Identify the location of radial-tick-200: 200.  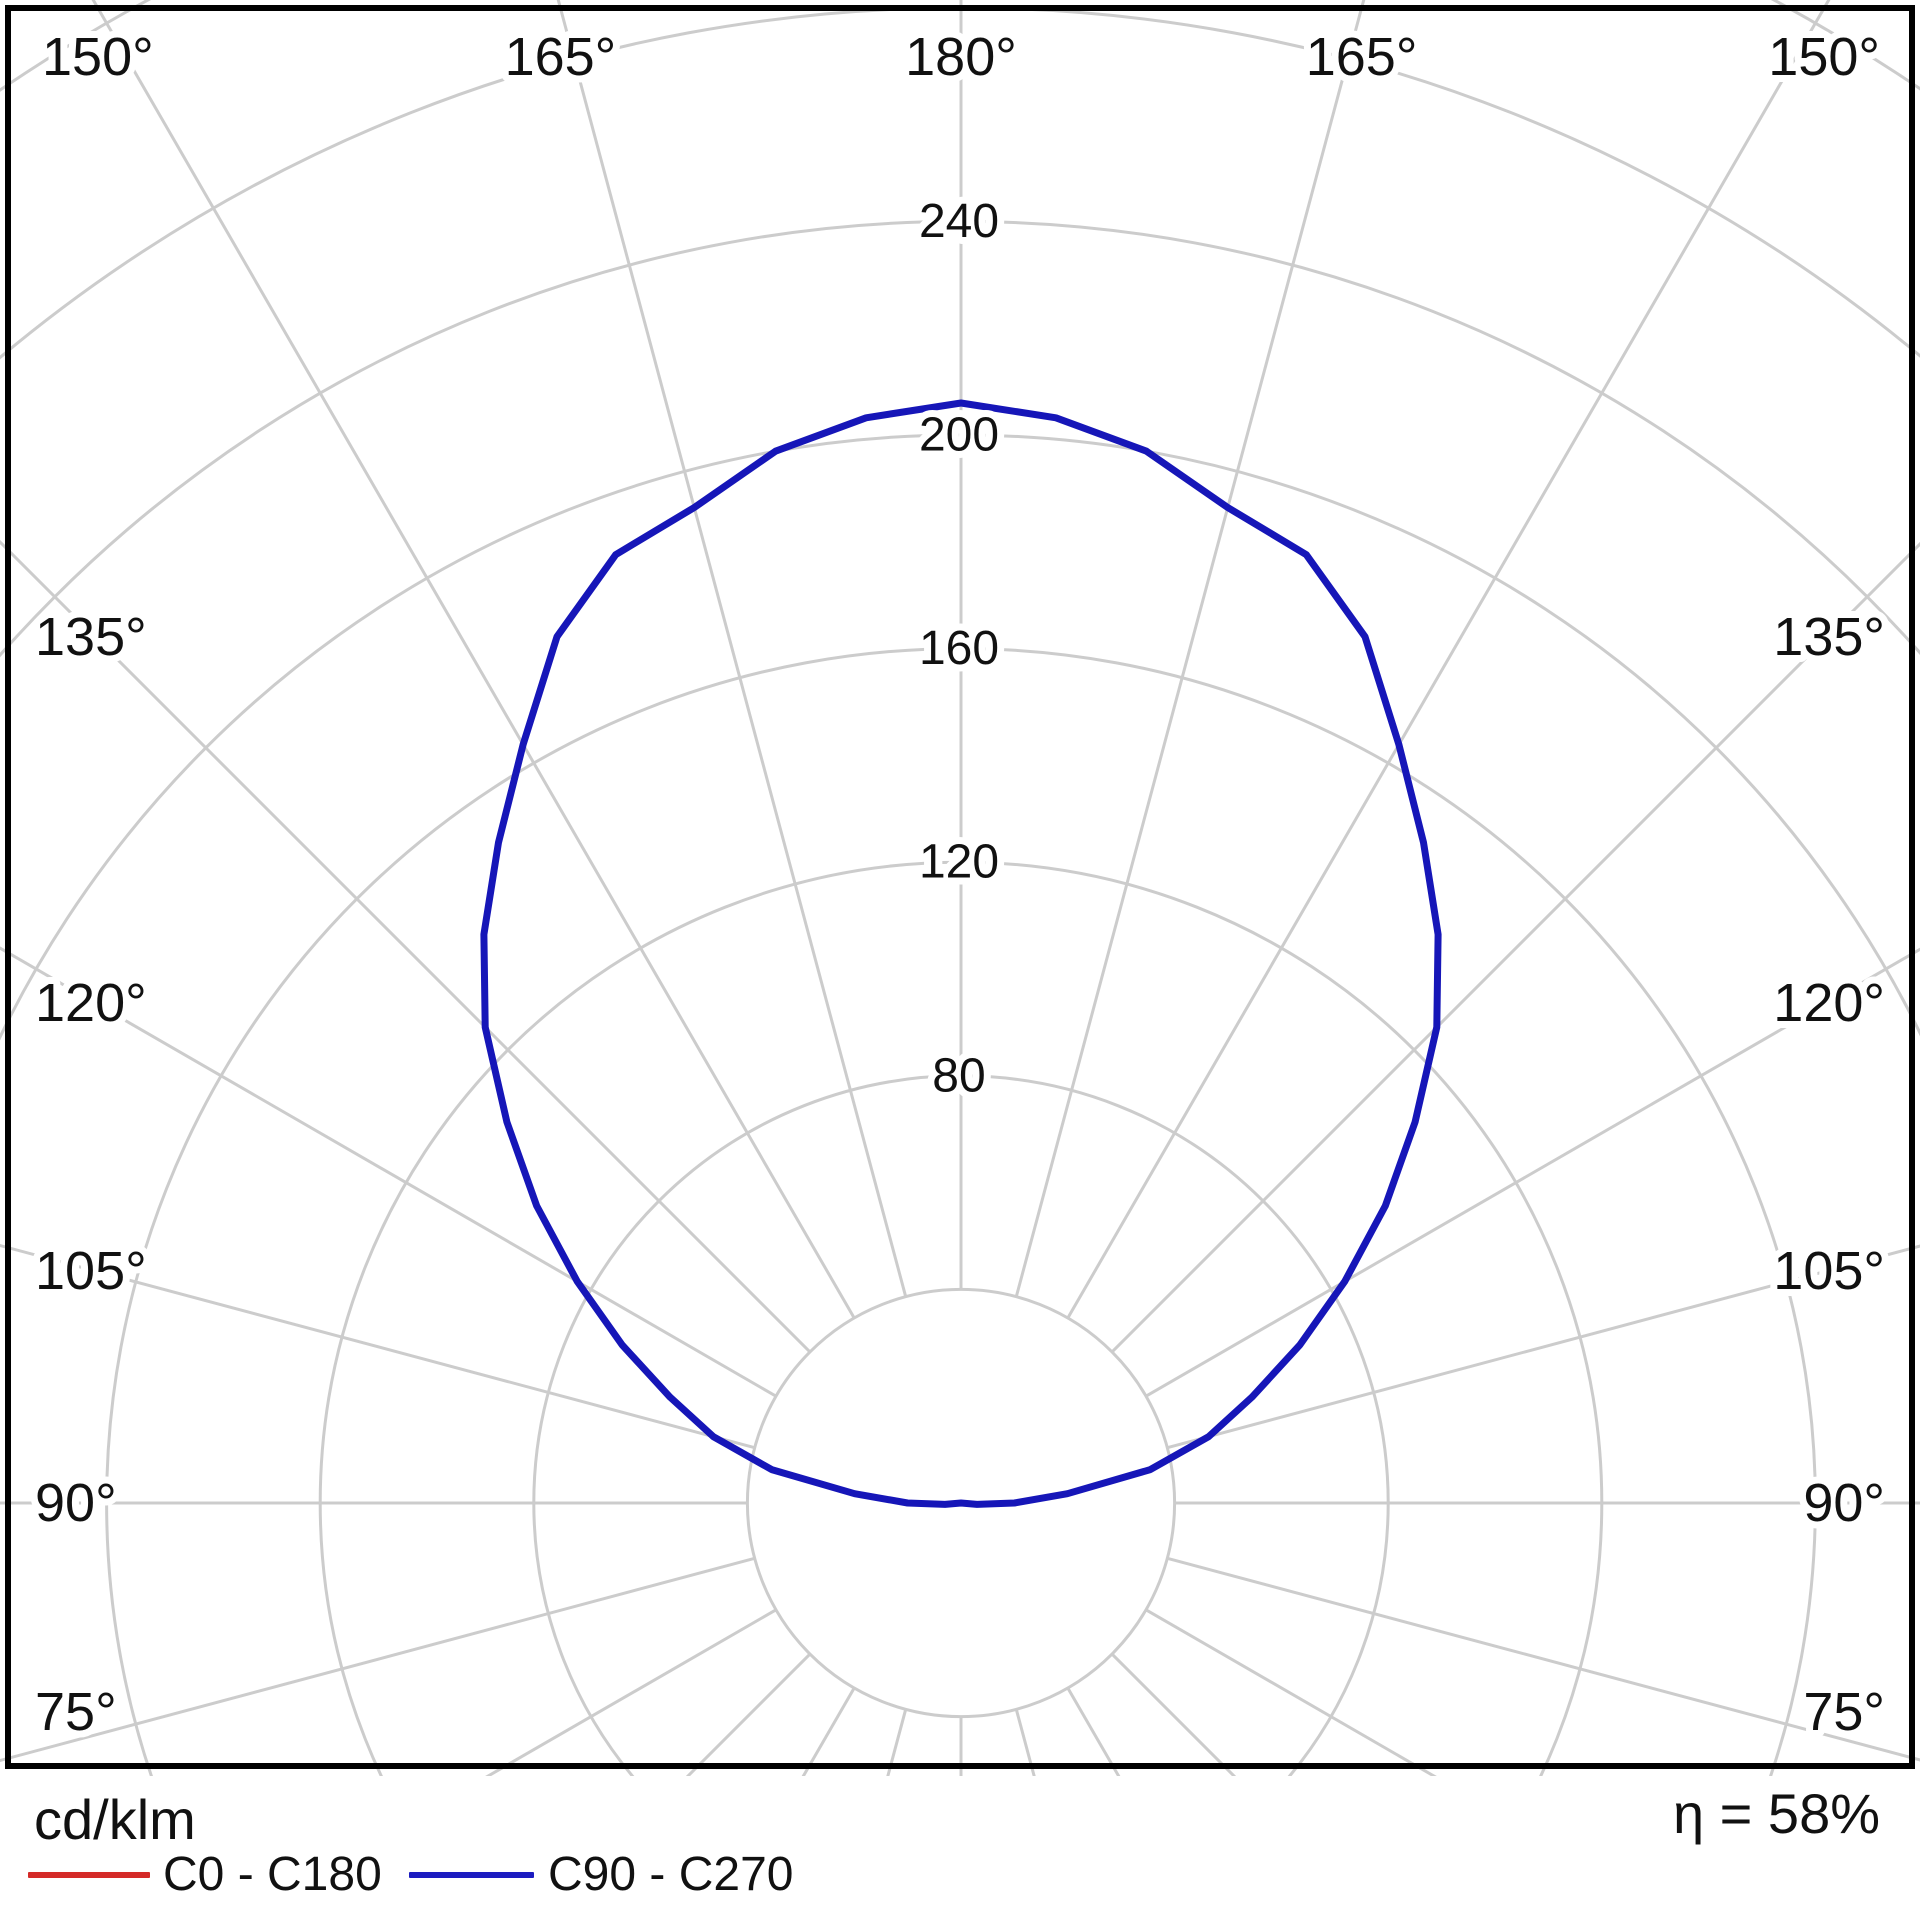
(959, 435).